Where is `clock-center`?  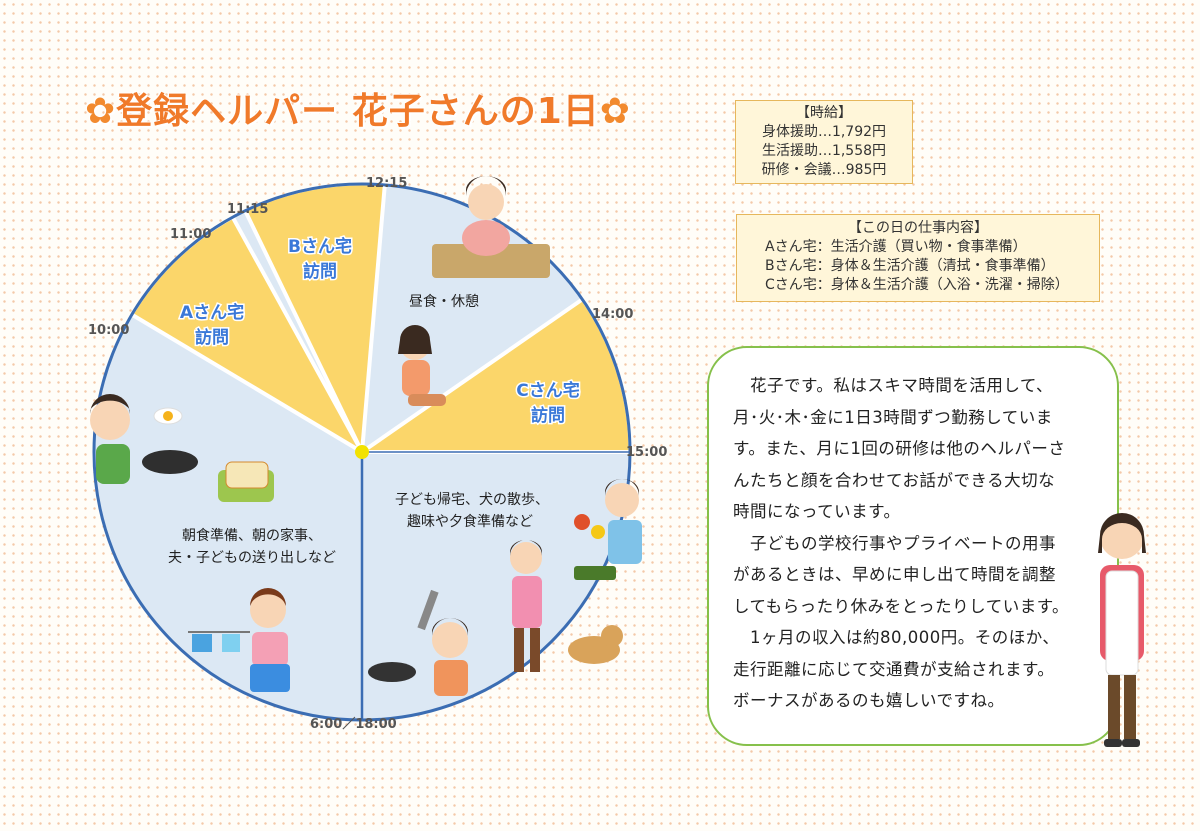 clock-center is located at coordinates (362, 452).